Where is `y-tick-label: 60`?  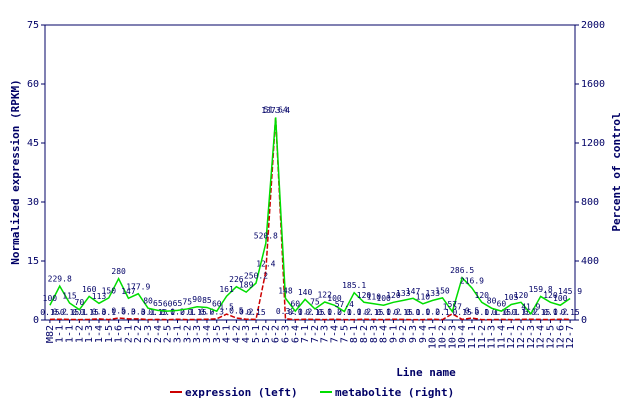
y-tick-label: 60 is located at coordinates (33, 84).